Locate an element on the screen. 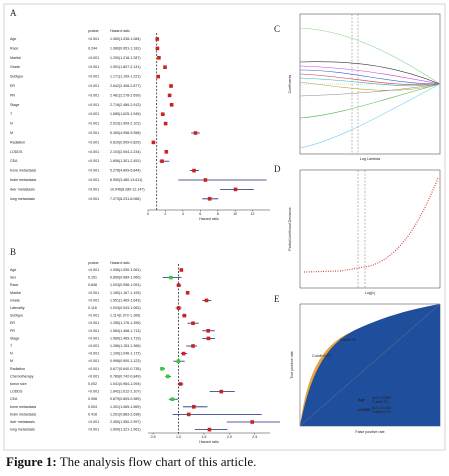  hazard-ratio-text: 1.003(0.958-1.051) is located at coordinates (125, 285).